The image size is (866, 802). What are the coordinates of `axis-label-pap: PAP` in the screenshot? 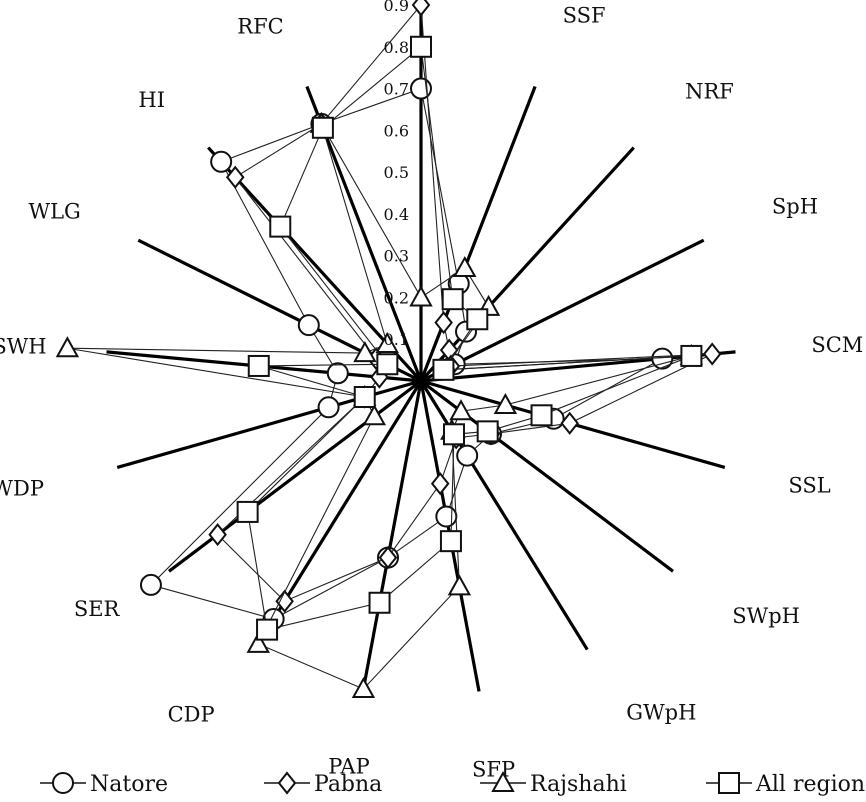 It's located at (349, 766).